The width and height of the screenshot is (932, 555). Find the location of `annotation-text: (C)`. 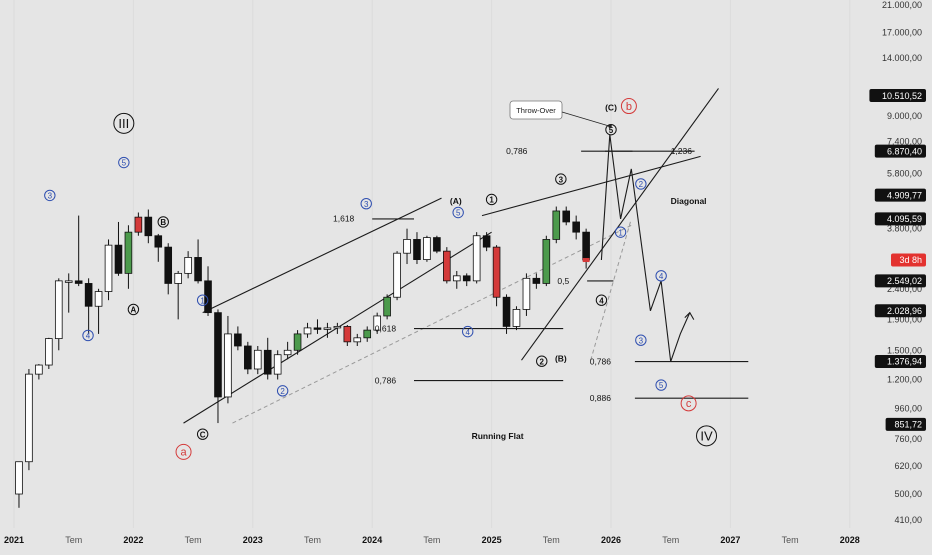

annotation-text: (C) is located at coordinates (611, 107).